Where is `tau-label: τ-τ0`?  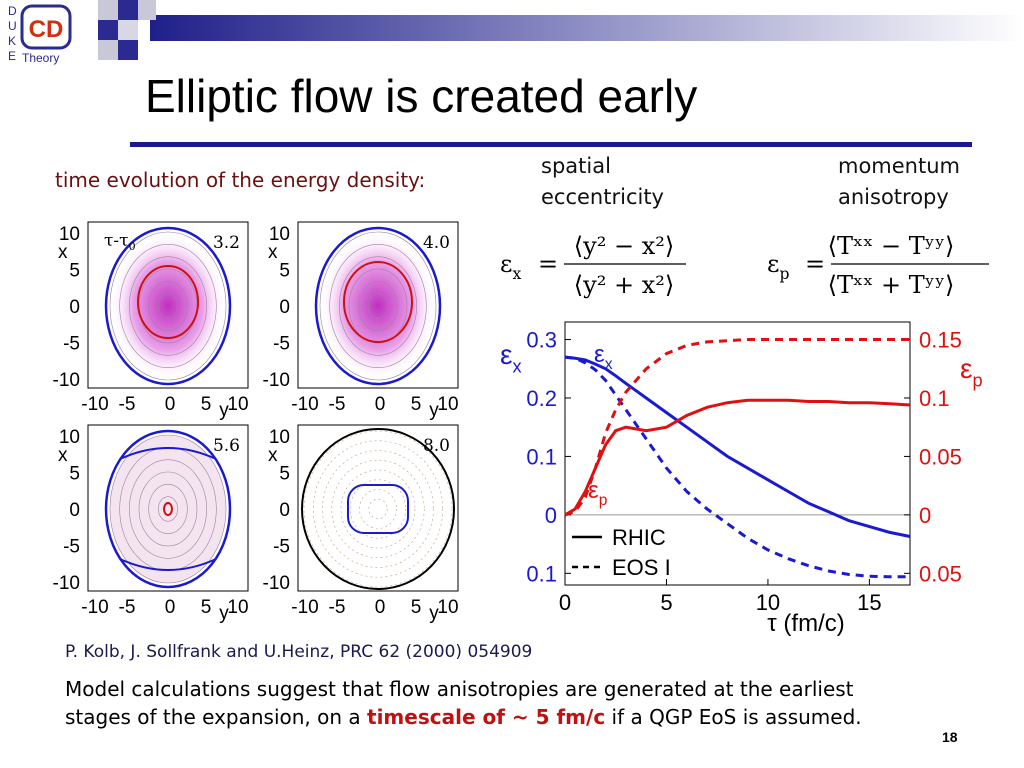
tau-label: τ-τ0 is located at coordinates (120, 242).